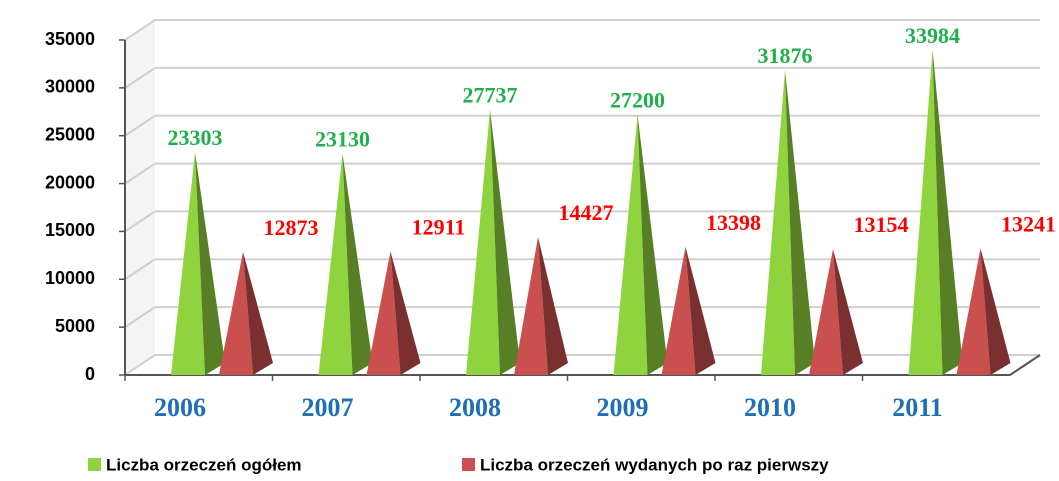 This screenshot has height=481, width=1059. What do you see at coordinates (623, 407) in the screenshot?
I see `x-tick-label: 2009` at bounding box center [623, 407].